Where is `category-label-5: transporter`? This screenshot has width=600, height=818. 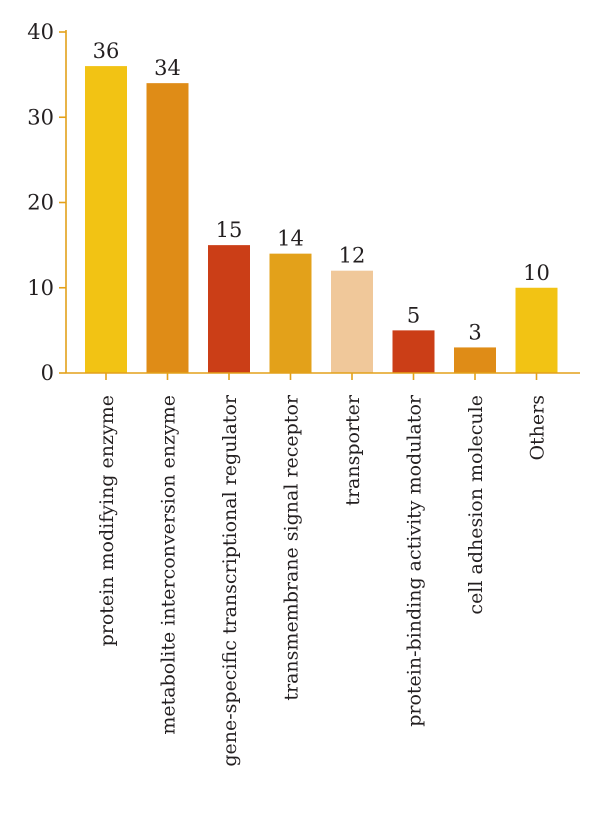 category-label-5: transporter is located at coordinates (353, 450).